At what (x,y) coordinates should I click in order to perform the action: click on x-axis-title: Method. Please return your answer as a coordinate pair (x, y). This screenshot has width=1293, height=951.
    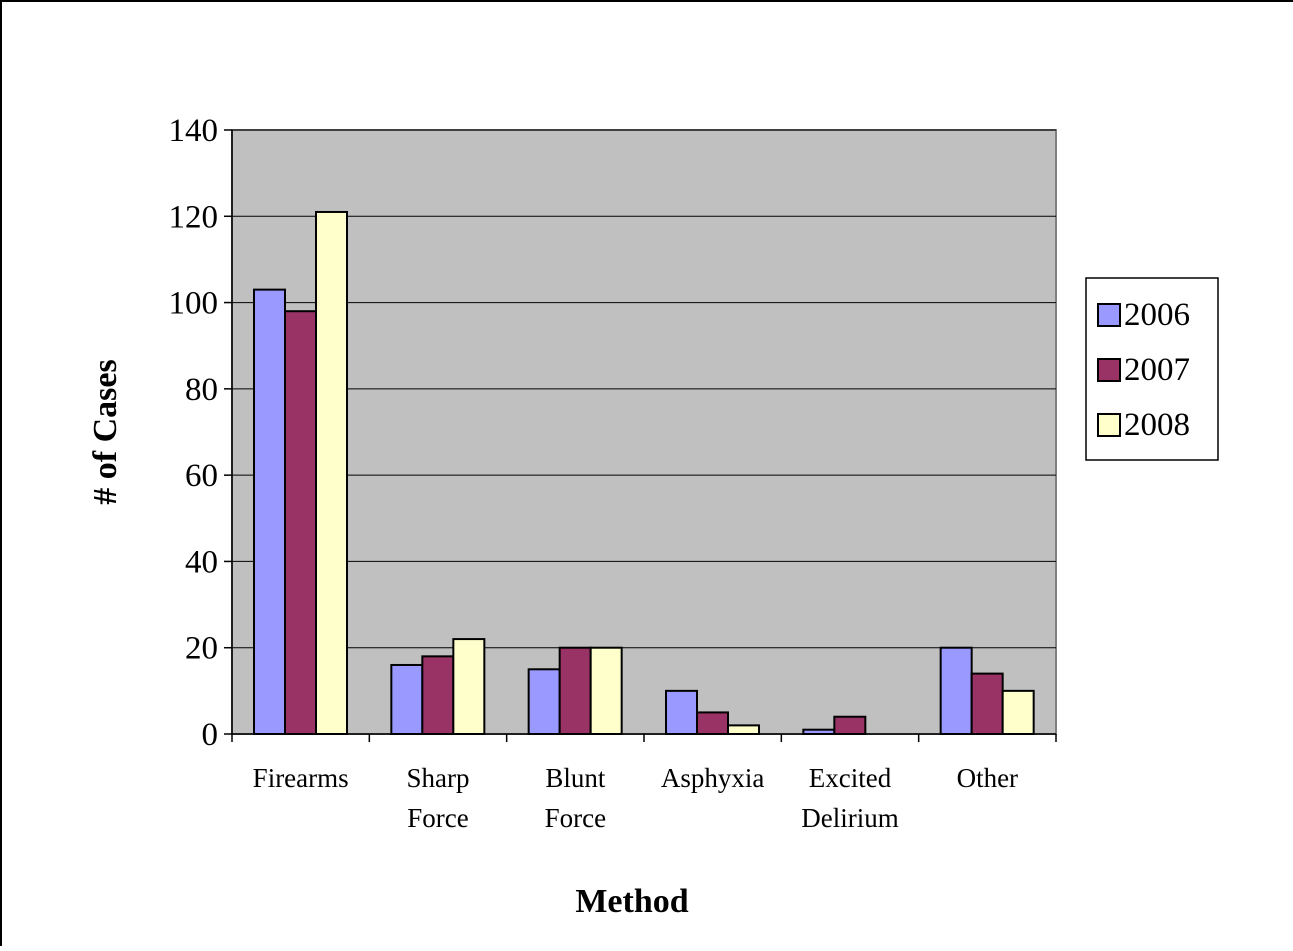
    Looking at the image, I should click on (631, 901).